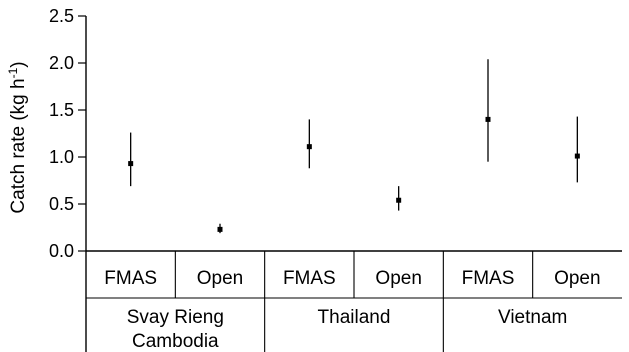 Image resolution: width=629 pixels, height=352 pixels. What do you see at coordinates (354, 317) in the screenshot?
I see `x-group-label: Thailand` at bounding box center [354, 317].